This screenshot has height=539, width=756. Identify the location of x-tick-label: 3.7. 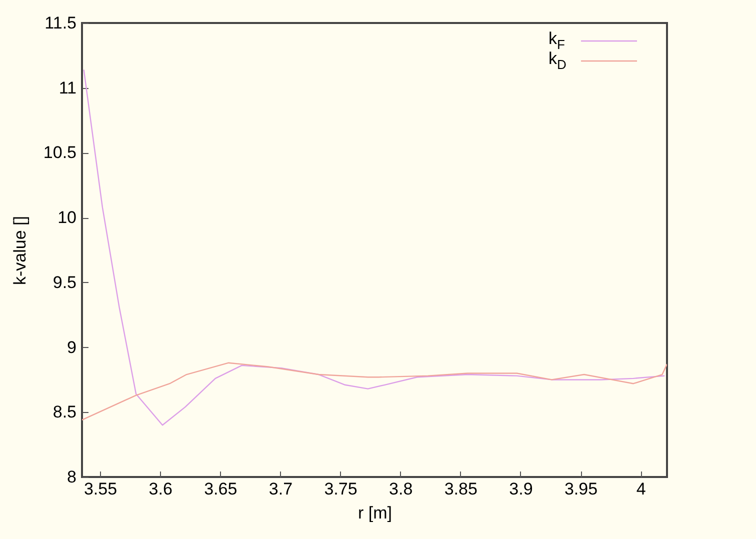
(280, 489).